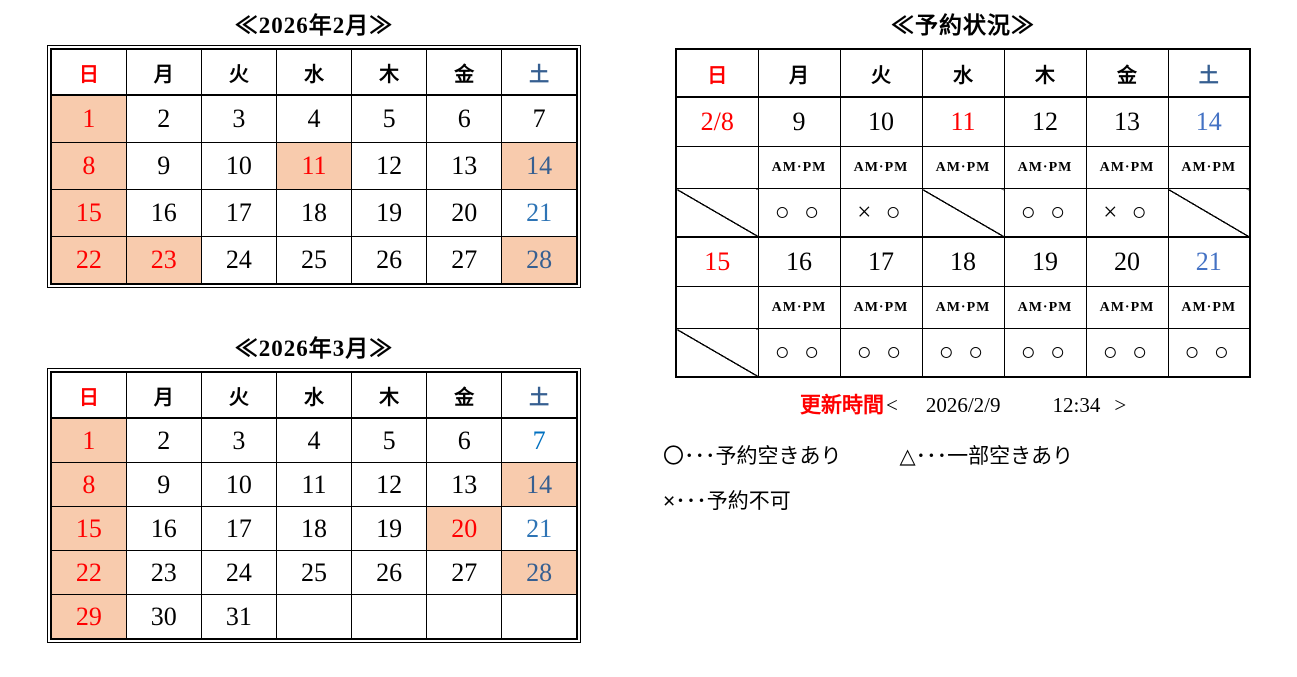  Describe the element at coordinates (238, 617) in the screenshot. I see `day-cell: 31` at that location.